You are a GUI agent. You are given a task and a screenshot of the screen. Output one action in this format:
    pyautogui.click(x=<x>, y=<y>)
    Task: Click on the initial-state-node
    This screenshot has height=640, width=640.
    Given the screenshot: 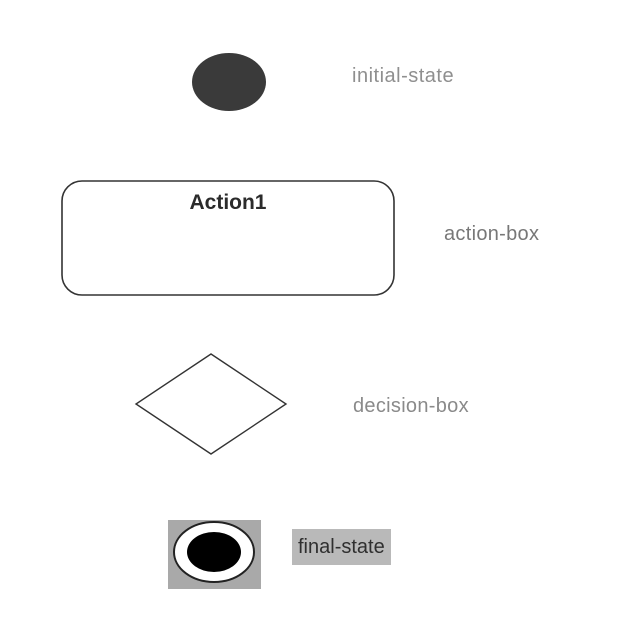 What is the action you would take?
    pyautogui.click(x=229, y=82)
    